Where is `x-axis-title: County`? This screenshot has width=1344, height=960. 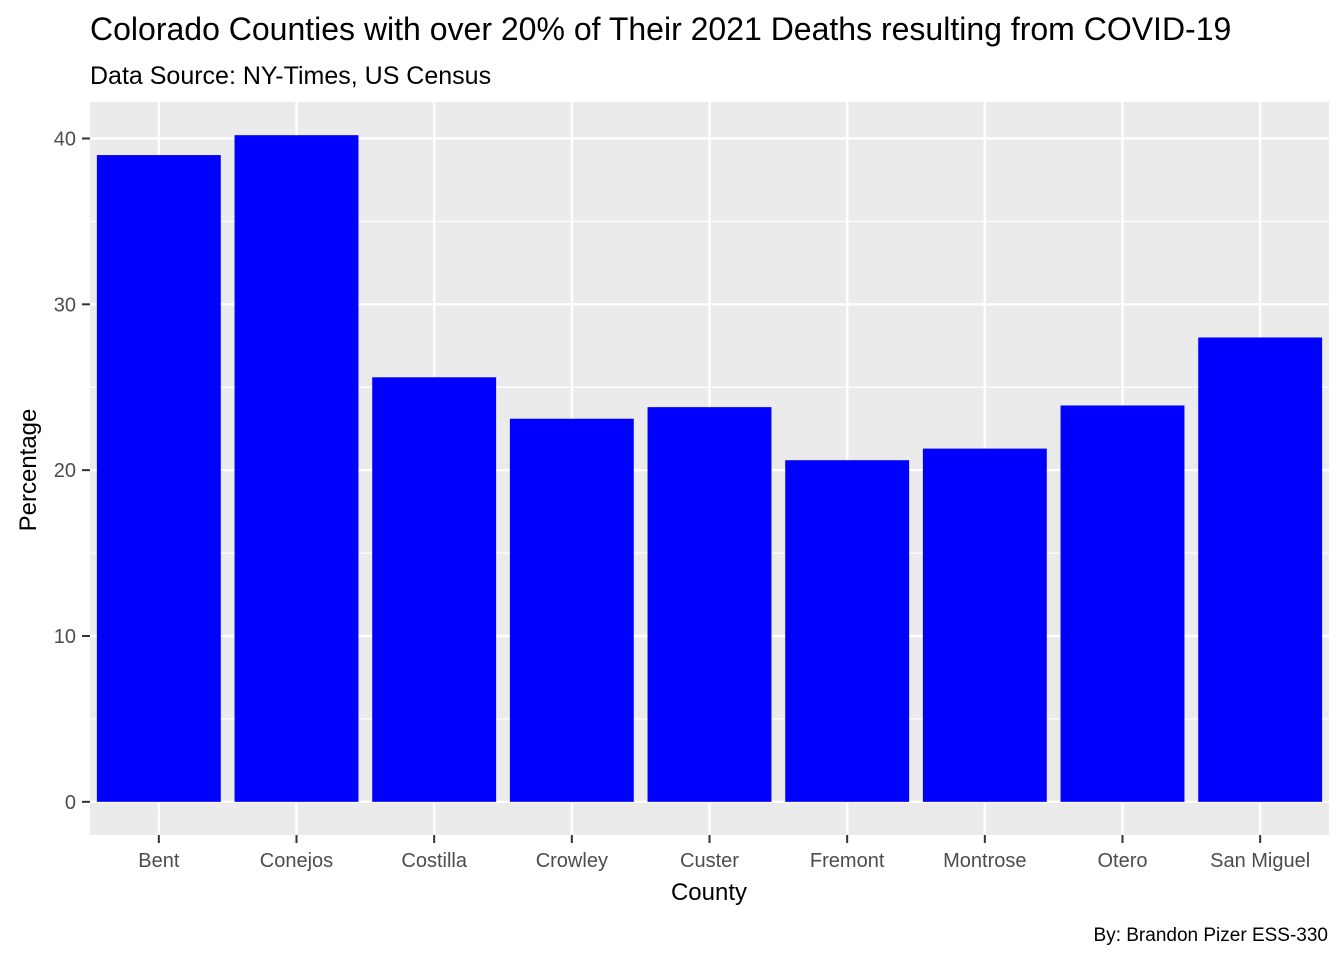 x-axis-title: County is located at coordinates (709, 892).